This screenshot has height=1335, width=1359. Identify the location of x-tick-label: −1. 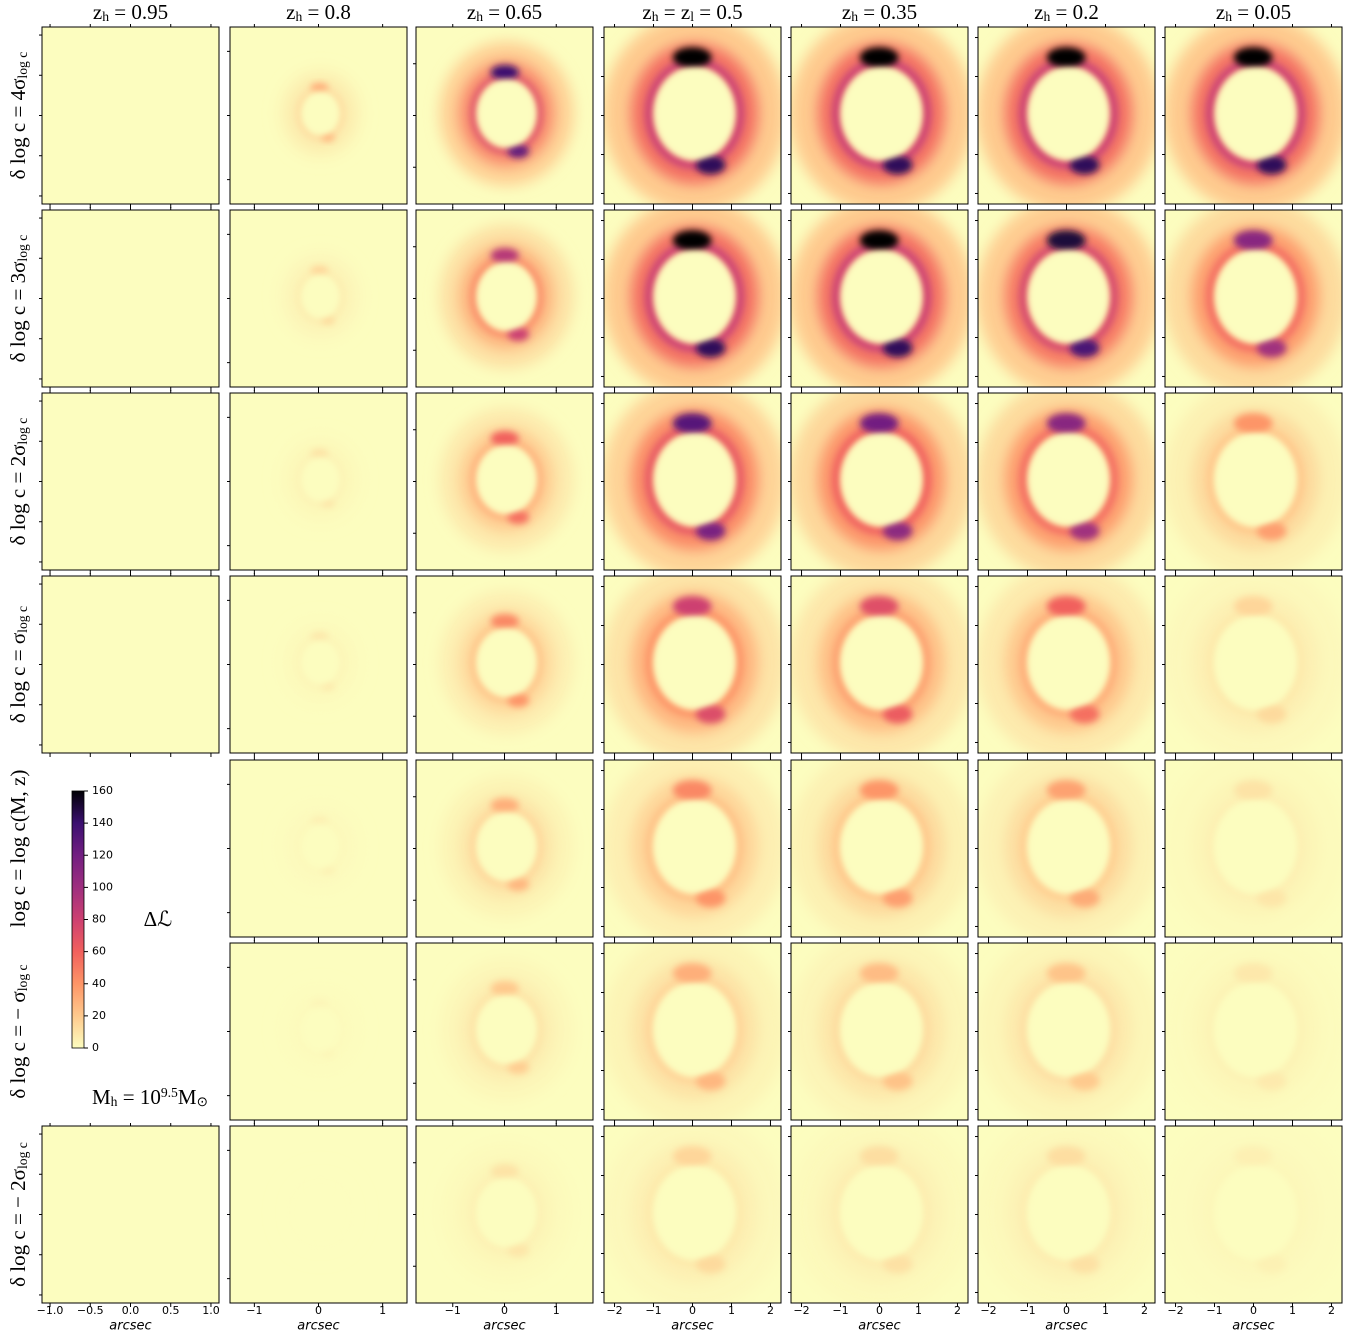
(653, 1310).